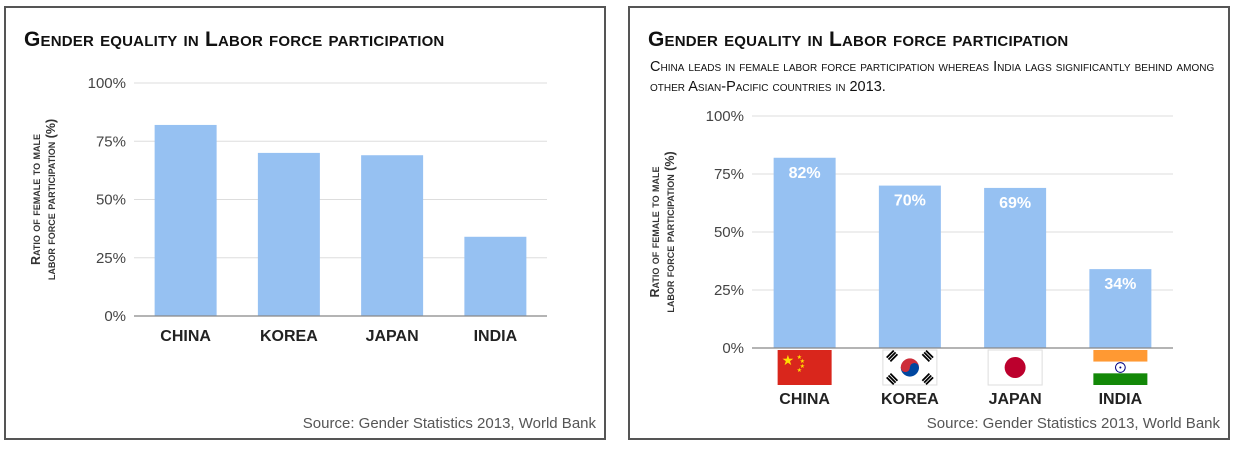  What do you see at coordinates (1120, 367) in the screenshot?
I see `india-flag-icon` at bounding box center [1120, 367].